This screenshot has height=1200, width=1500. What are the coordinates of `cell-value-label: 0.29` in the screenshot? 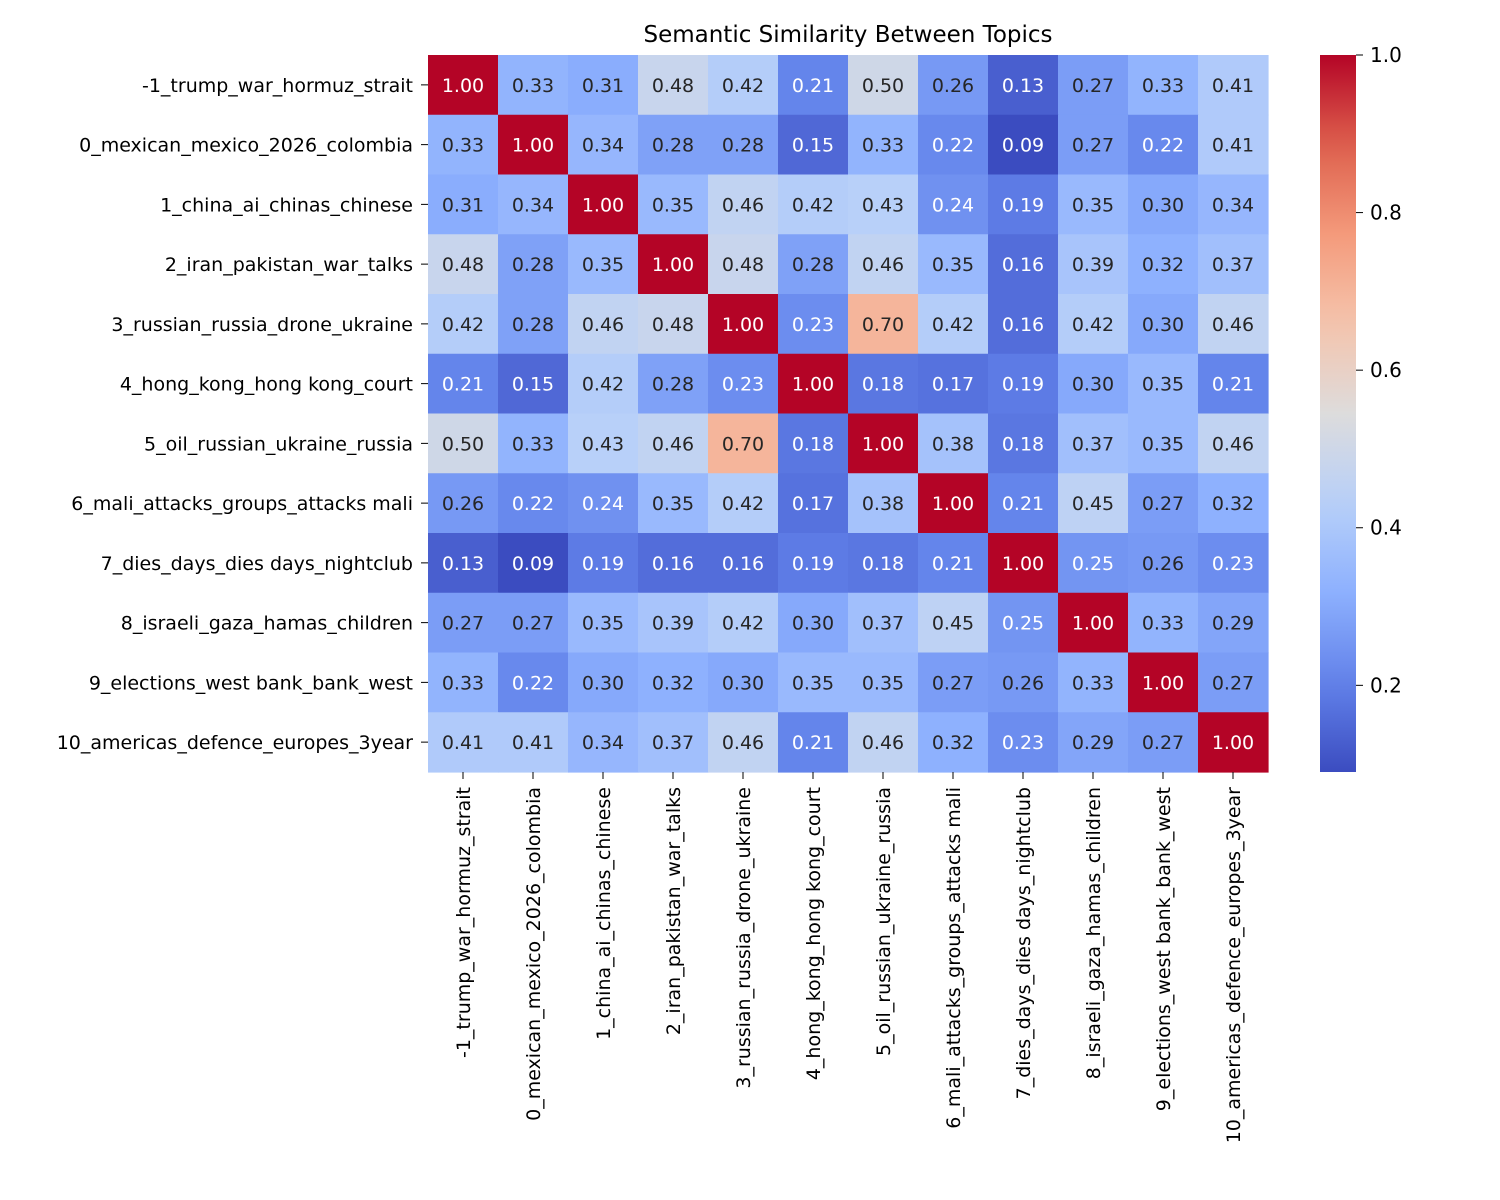 It's located at (1093, 743).